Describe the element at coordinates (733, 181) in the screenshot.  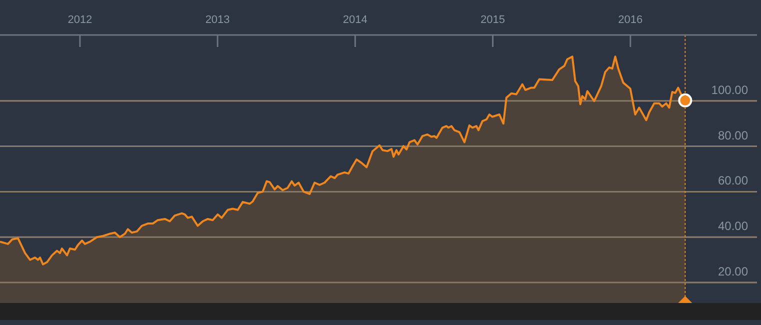
I see `y-tick-label: 60.00` at that location.